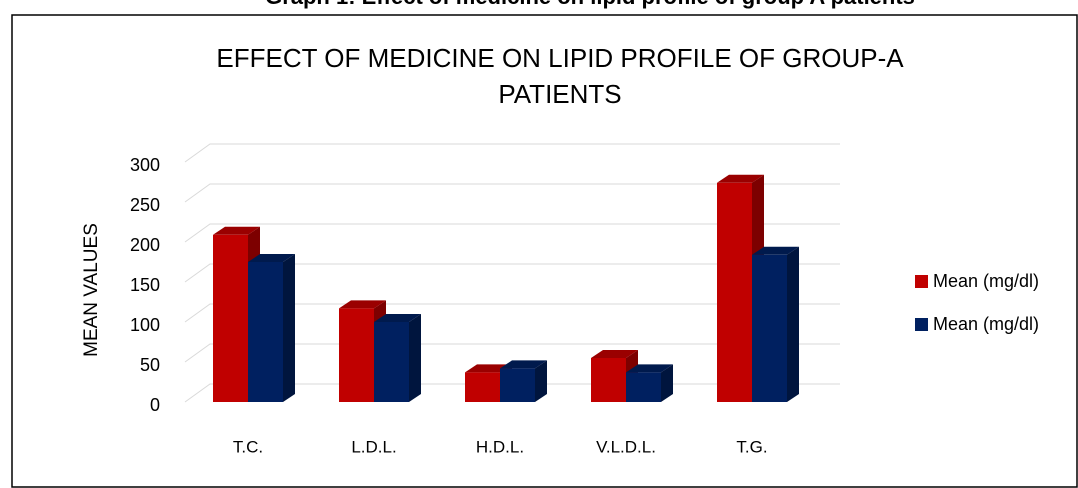  What do you see at coordinates (248, 446) in the screenshot?
I see `x-tick-label: T.C.` at bounding box center [248, 446].